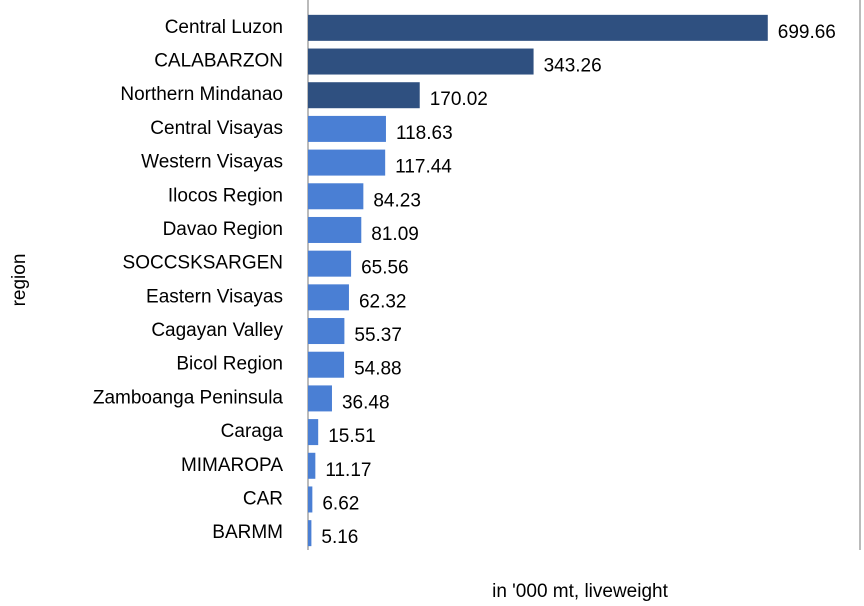 Image resolution: width=864 pixels, height=606 pixels. Describe the element at coordinates (352, 436) in the screenshot. I see `data-label: 15.51` at that location.